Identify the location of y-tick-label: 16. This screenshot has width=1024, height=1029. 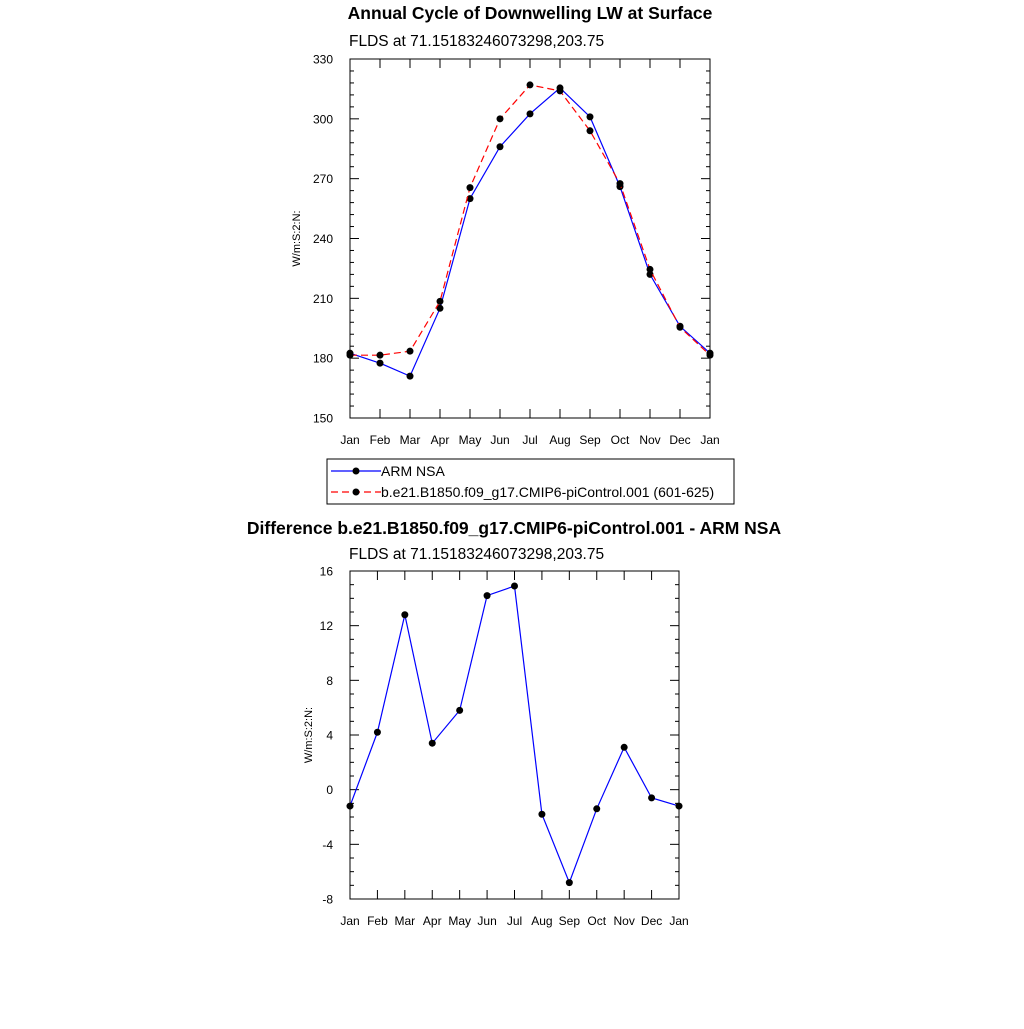
(327, 572).